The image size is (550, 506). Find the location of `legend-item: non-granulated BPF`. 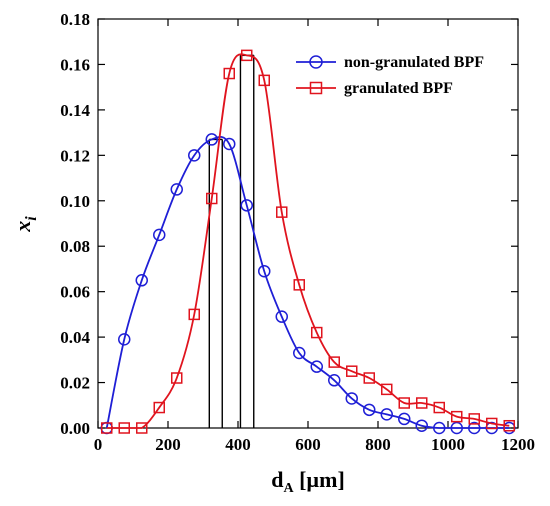

legend-item: non-granulated BPF is located at coordinates (390, 62).